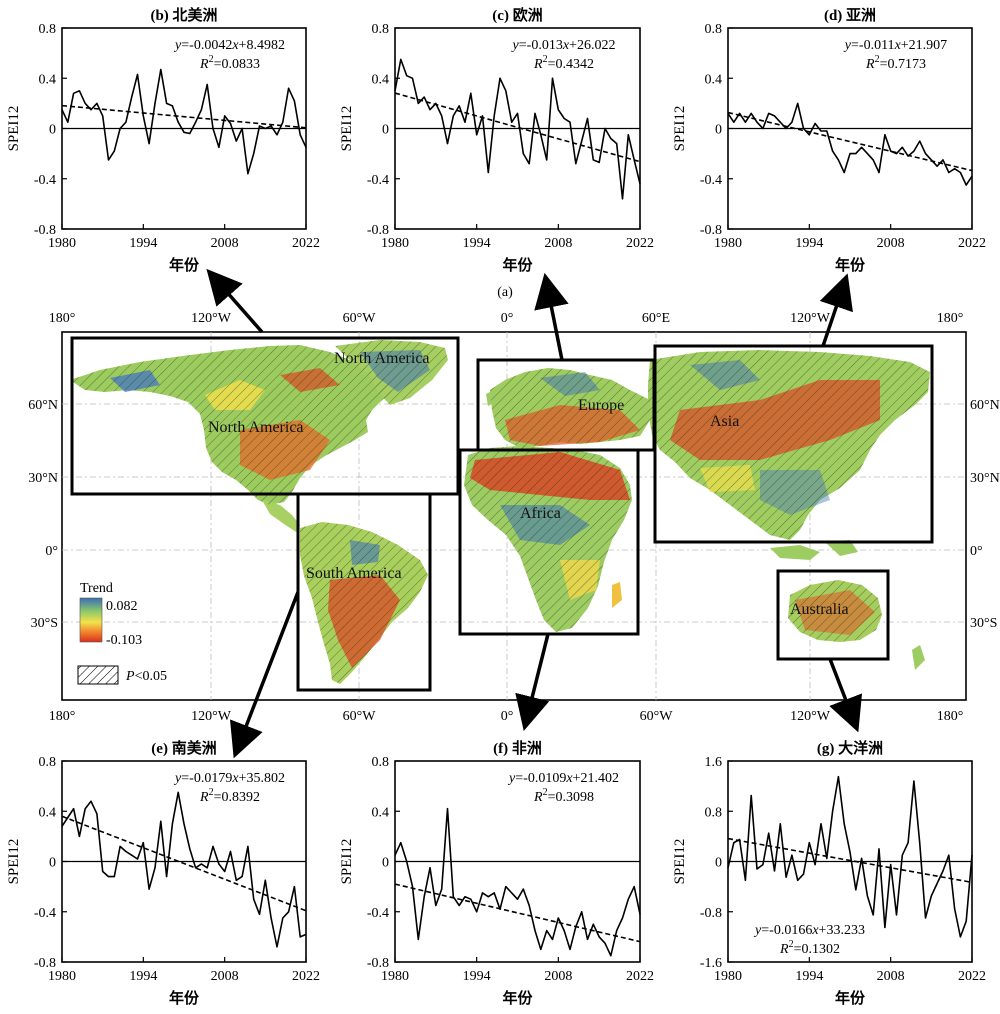 This screenshot has width=1000, height=1014. What do you see at coordinates (229, 63) in the screenshot?
I see `r-squared: R2=0.0833` at bounding box center [229, 63].